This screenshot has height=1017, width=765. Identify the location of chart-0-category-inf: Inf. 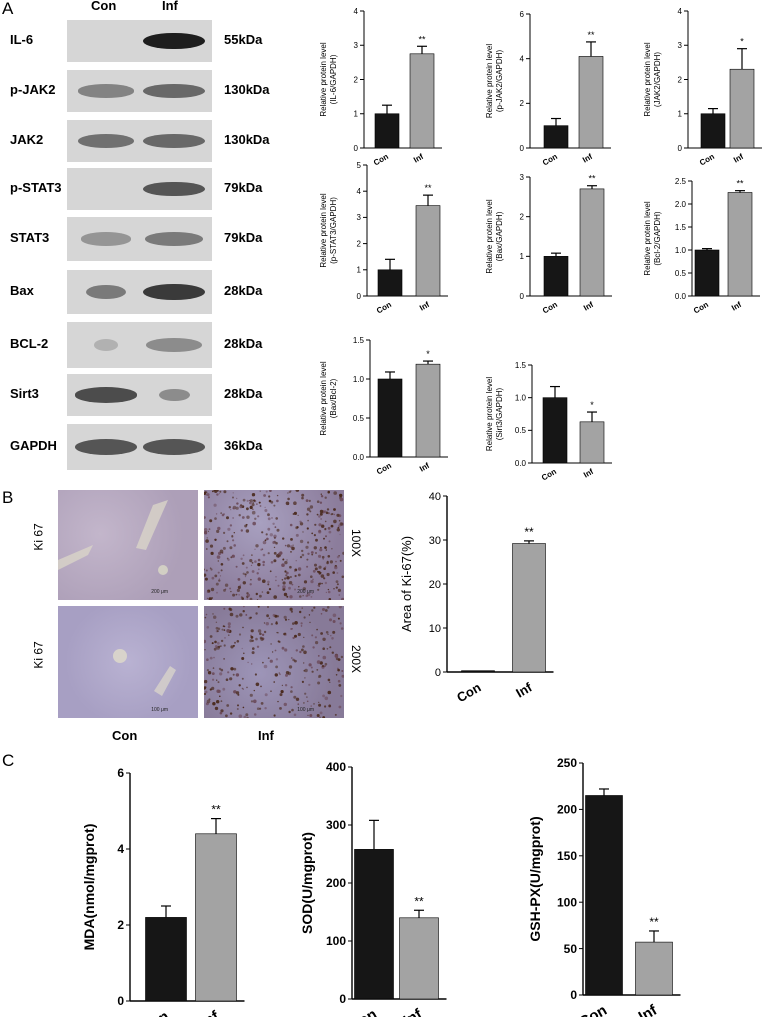
(418, 158).